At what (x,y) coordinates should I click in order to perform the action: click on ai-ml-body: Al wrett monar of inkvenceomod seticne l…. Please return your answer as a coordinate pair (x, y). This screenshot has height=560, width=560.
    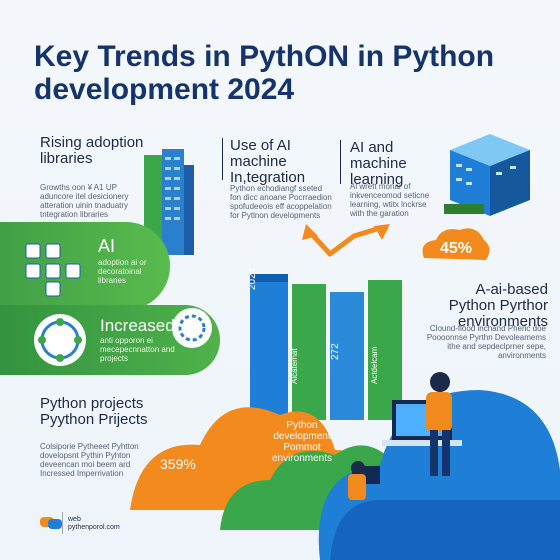
    Looking at the image, I should click on (390, 200).